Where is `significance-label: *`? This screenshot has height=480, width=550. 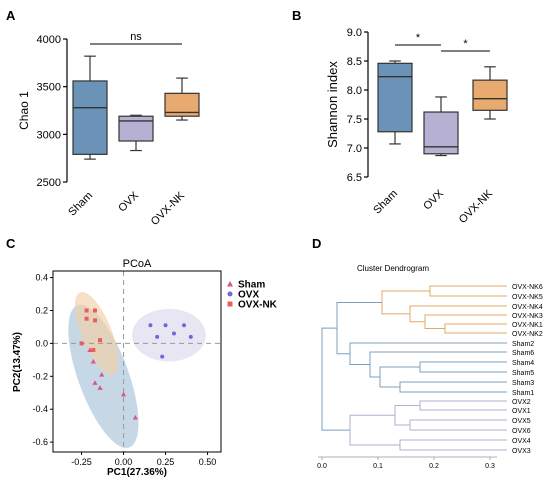 significance-label: * is located at coordinates (418, 38).